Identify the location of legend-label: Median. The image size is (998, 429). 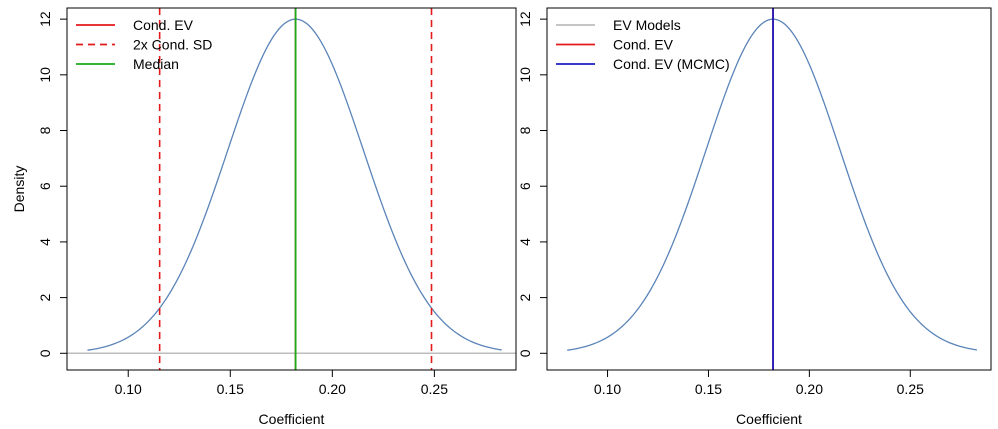
(156, 64).